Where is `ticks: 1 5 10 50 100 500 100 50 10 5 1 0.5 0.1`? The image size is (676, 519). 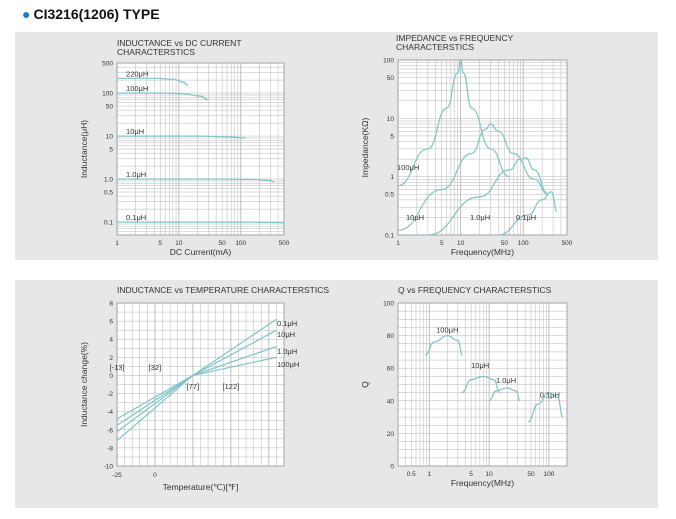 ticks: 1 5 10 50 100 500 100 50 10 5 1 0.5 0.1 is located at coordinates (478, 153).